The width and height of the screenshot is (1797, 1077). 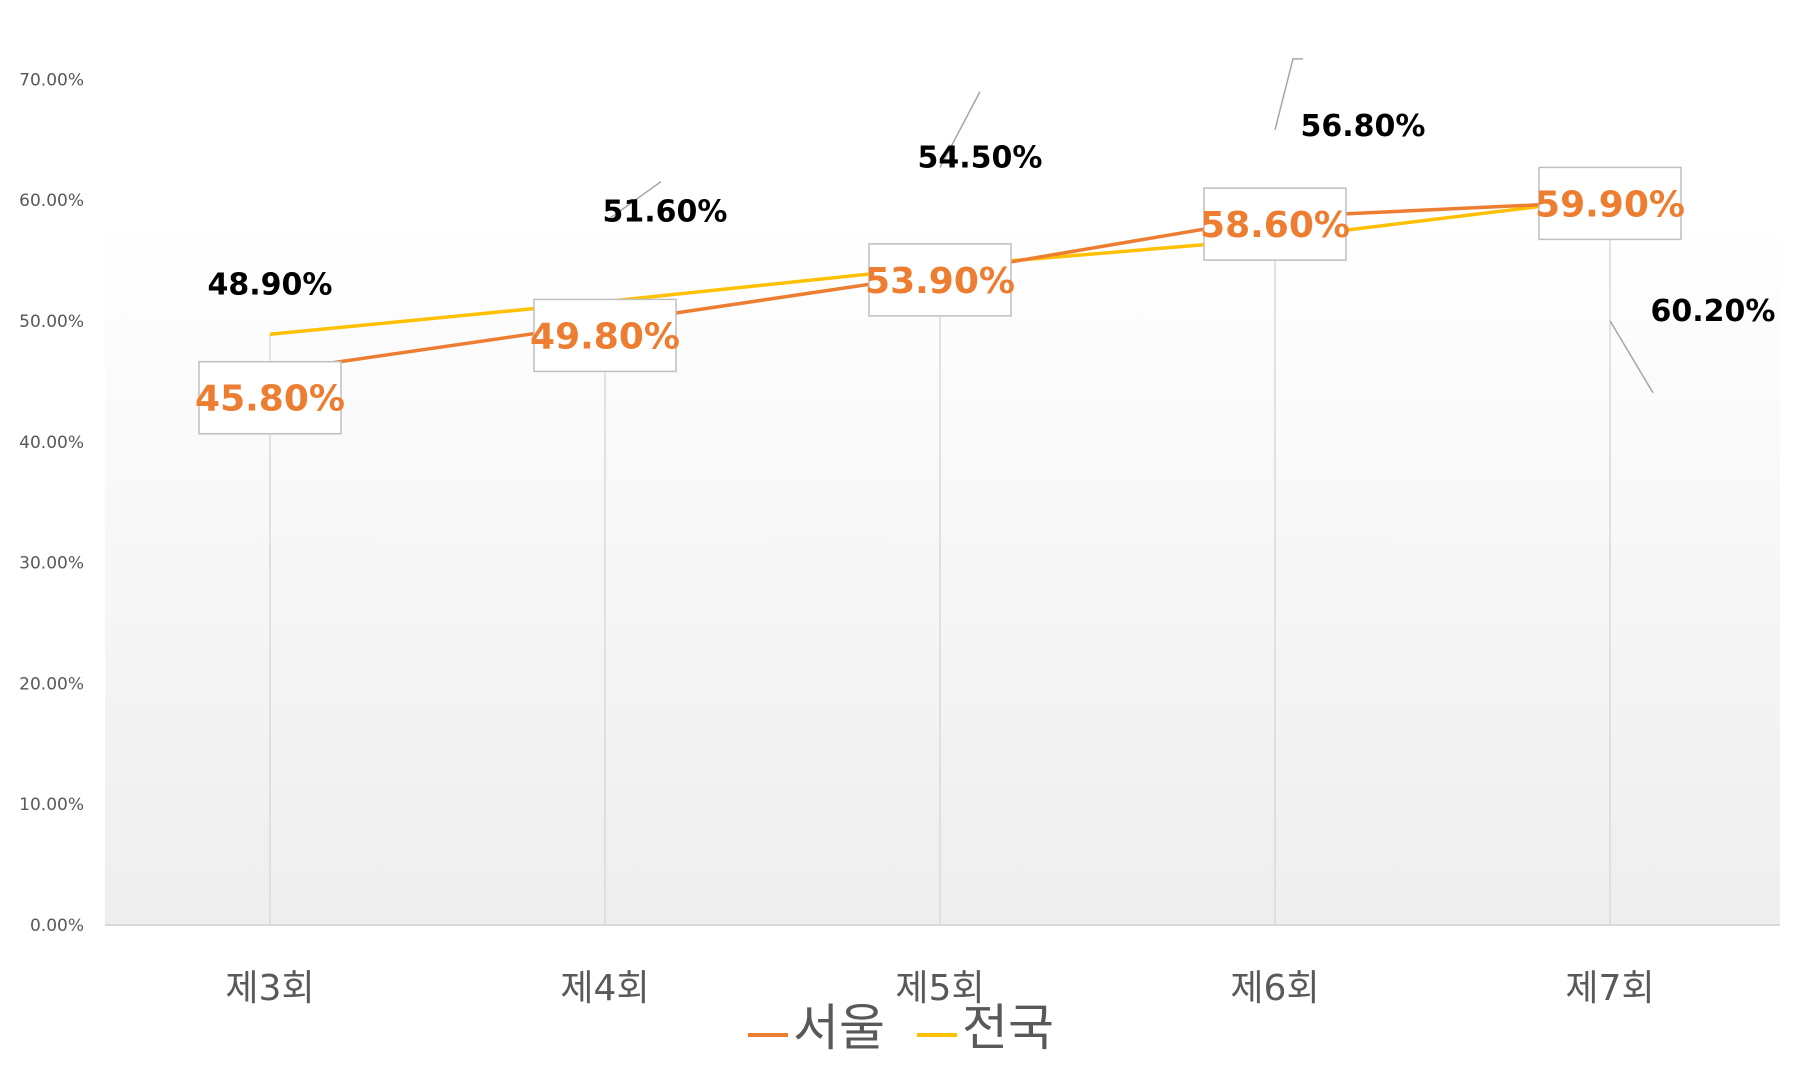 I want to click on data-label-national: 54.50%, so click(x=980, y=158).